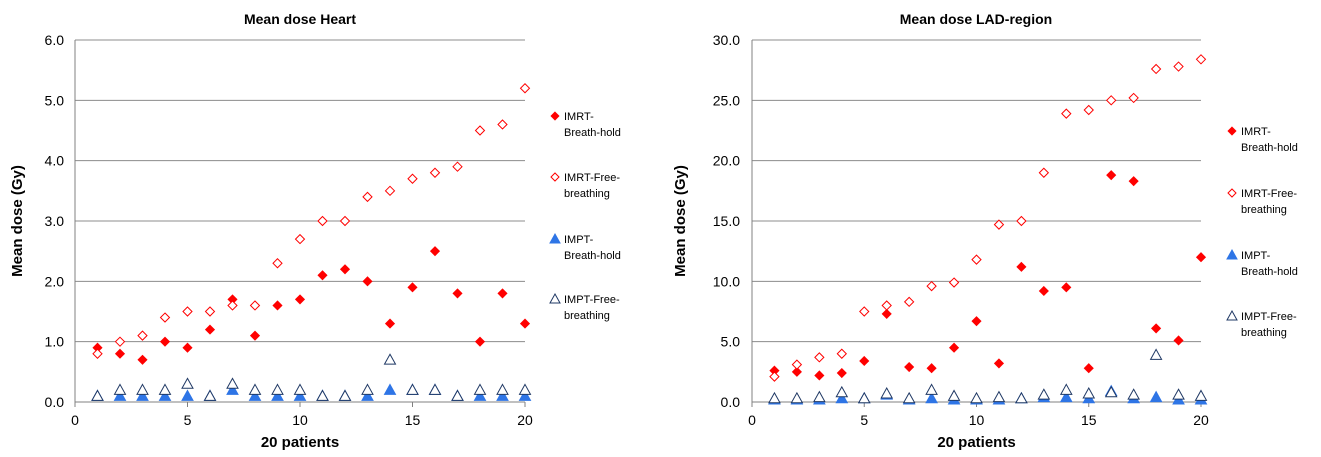  What do you see at coordinates (17, 221) in the screenshot?
I see `y-axis-label: Mean dose (Gy)` at bounding box center [17, 221].